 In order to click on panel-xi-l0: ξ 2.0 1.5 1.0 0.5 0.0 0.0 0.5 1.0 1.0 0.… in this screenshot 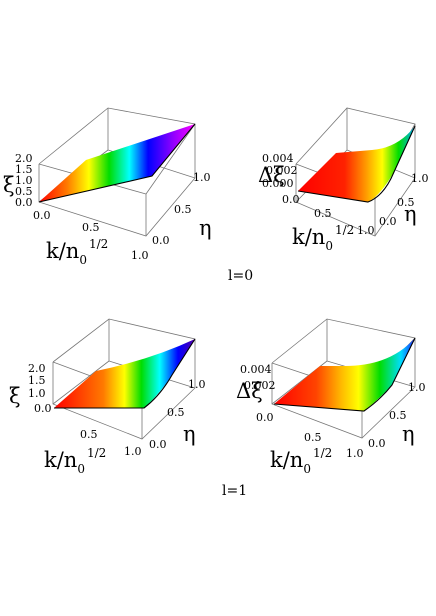, I will do `click(107, 187)`.